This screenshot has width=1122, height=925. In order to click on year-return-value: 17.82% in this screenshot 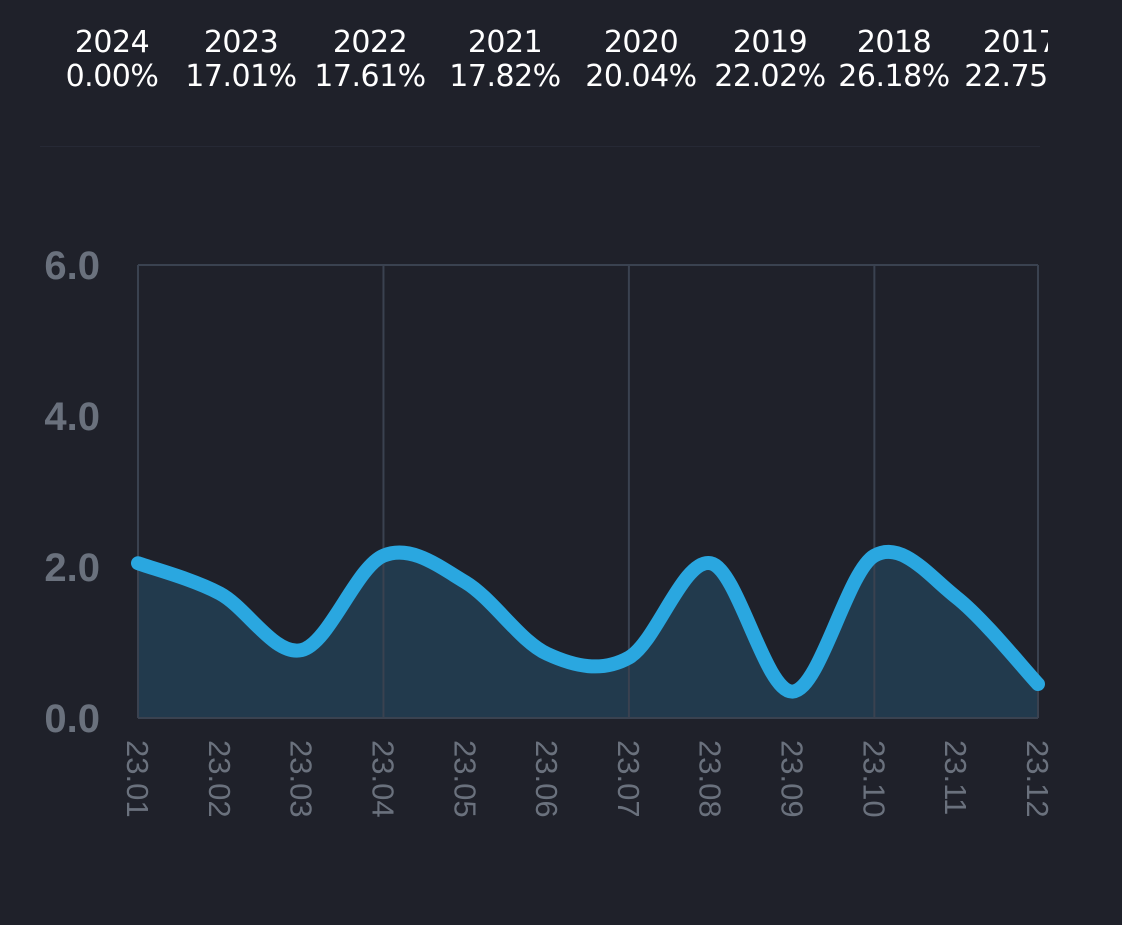, I will do `click(505, 76)`.